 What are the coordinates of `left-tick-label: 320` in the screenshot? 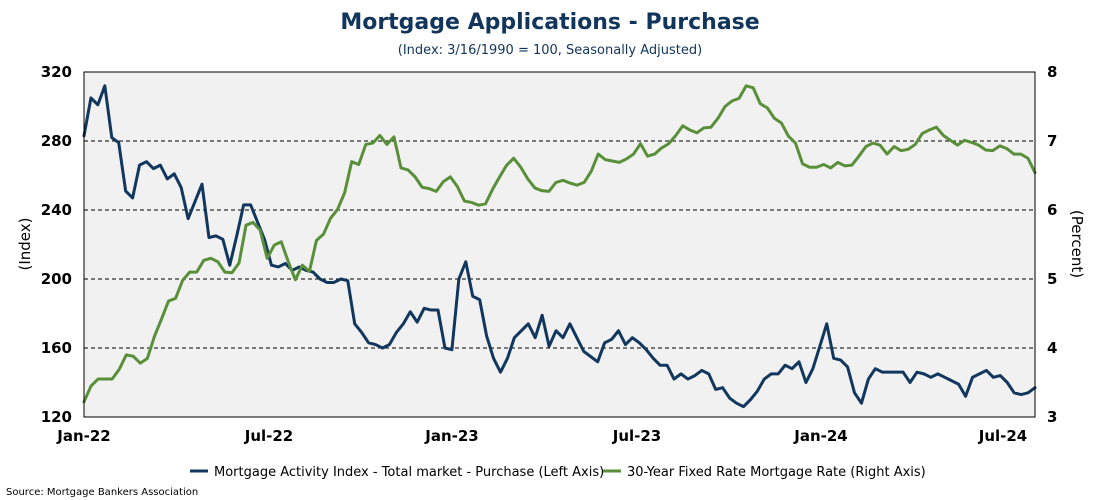 It's located at (56, 72).